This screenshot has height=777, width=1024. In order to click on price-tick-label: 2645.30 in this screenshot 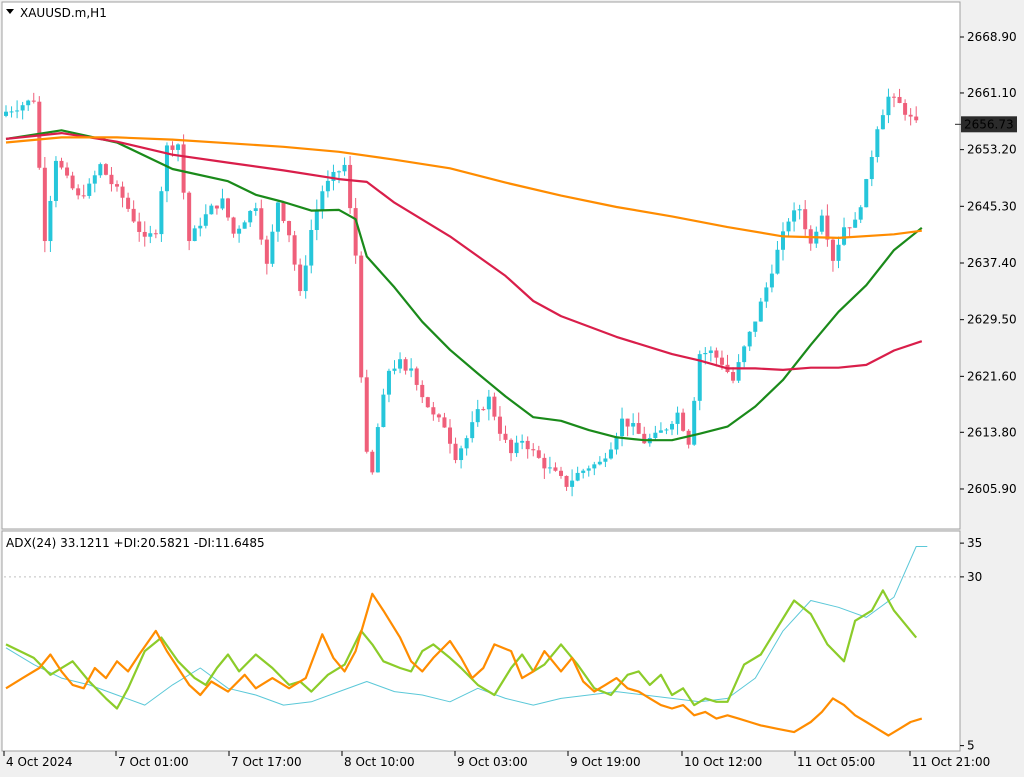, I will do `click(992, 206)`.